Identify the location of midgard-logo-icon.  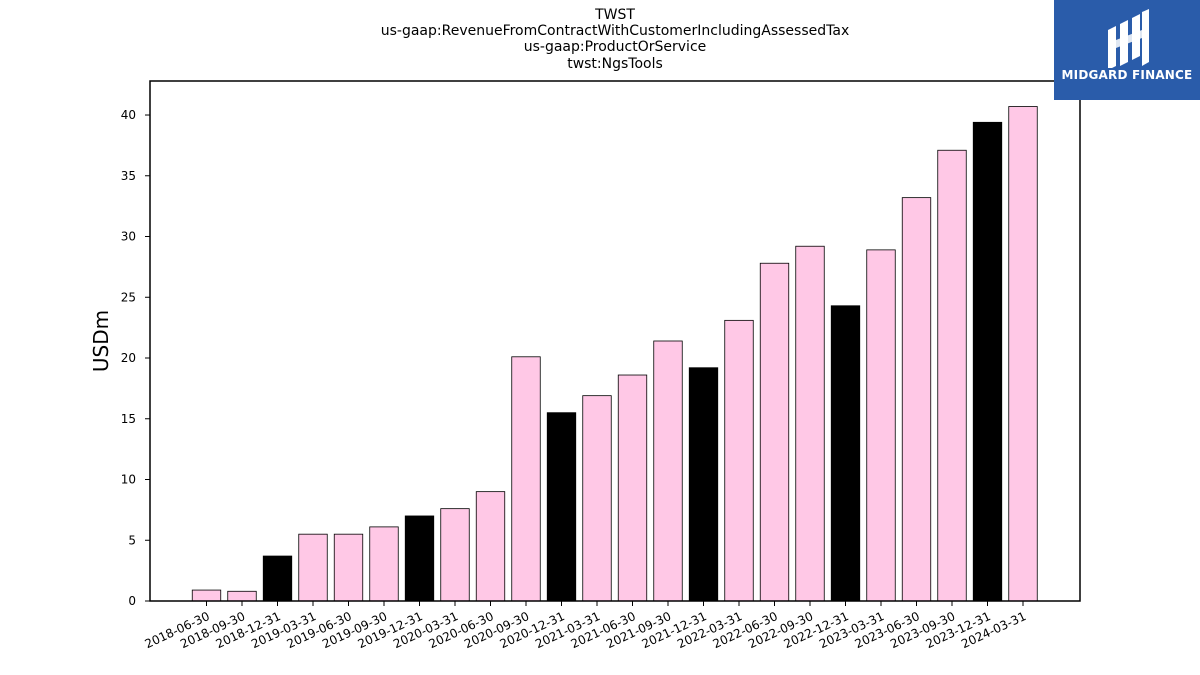
(1128, 38).